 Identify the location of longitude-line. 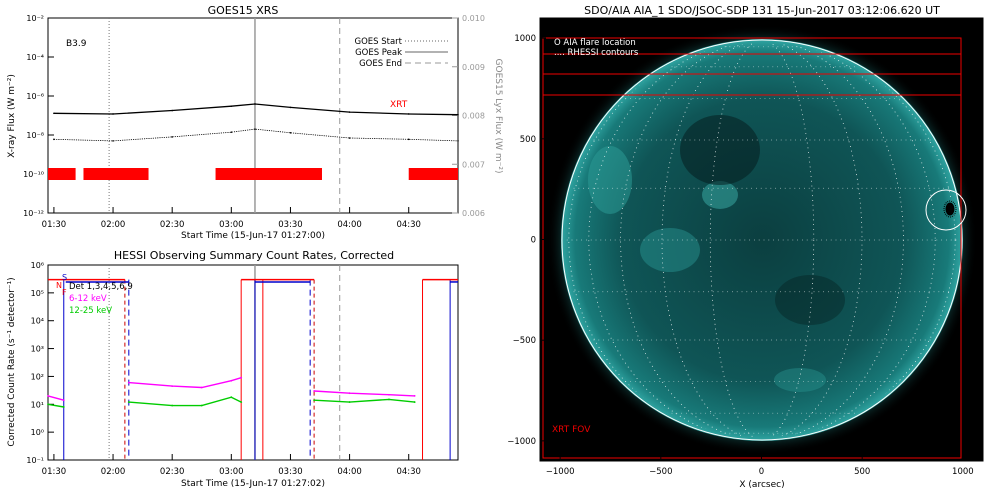
(762, 240).